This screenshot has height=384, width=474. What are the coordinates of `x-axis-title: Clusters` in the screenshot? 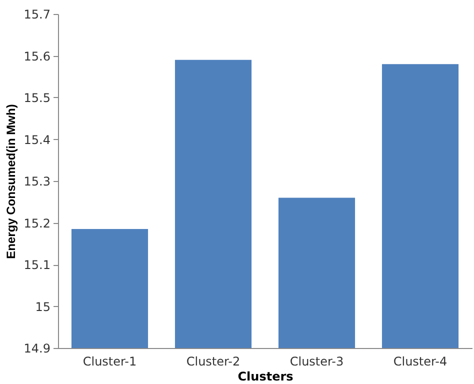 It's located at (266, 377).